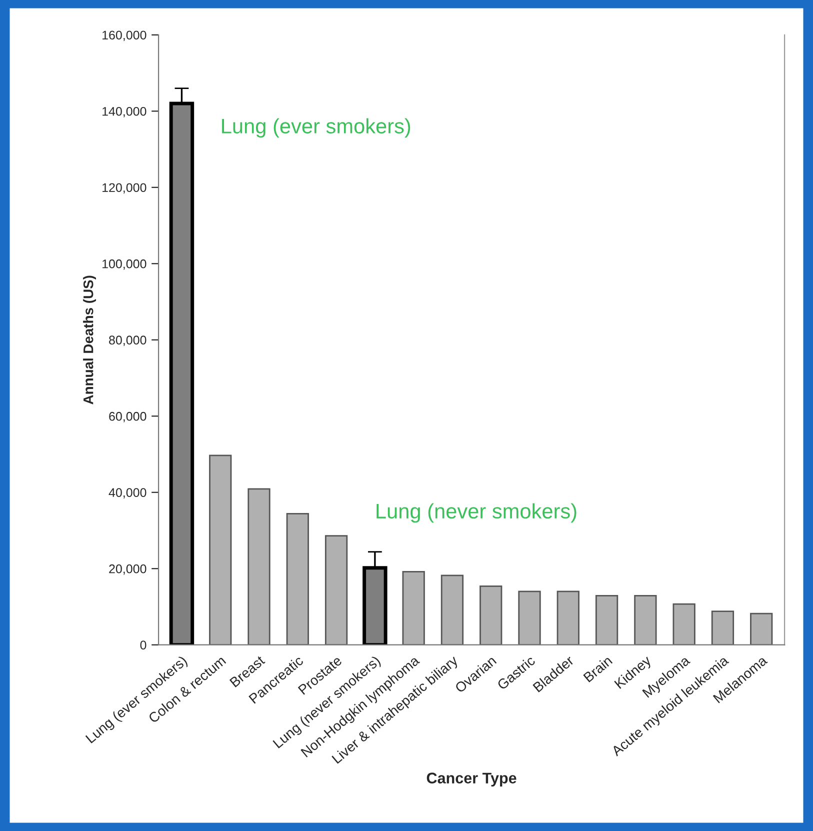 Image resolution: width=813 pixels, height=831 pixels. What do you see at coordinates (127, 493) in the screenshot?
I see `y-tick-label: 40,000` at bounding box center [127, 493].